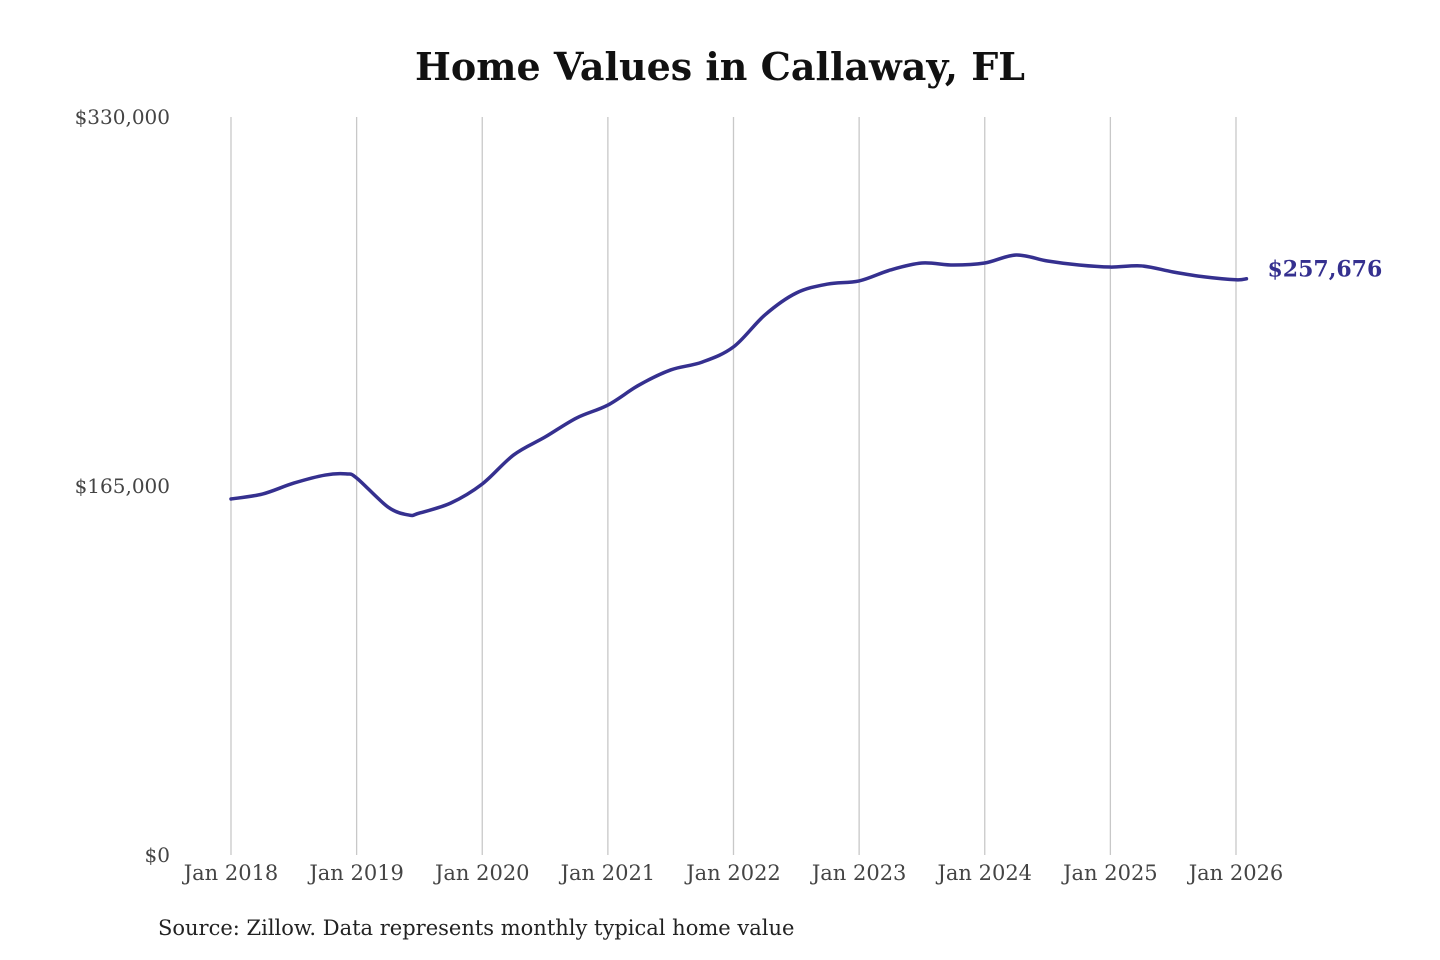 This screenshot has height=960, width=1440. What do you see at coordinates (230, 873) in the screenshot?
I see `x-tick-label: Jan 2018` at bounding box center [230, 873].